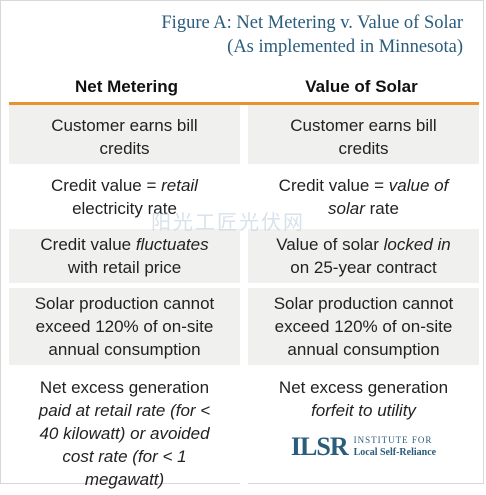 This screenshot has width=486, height=495. I want to click on figure-title-line1: Figure A: Net Metering v. Value of Solar, so click(312, 23).